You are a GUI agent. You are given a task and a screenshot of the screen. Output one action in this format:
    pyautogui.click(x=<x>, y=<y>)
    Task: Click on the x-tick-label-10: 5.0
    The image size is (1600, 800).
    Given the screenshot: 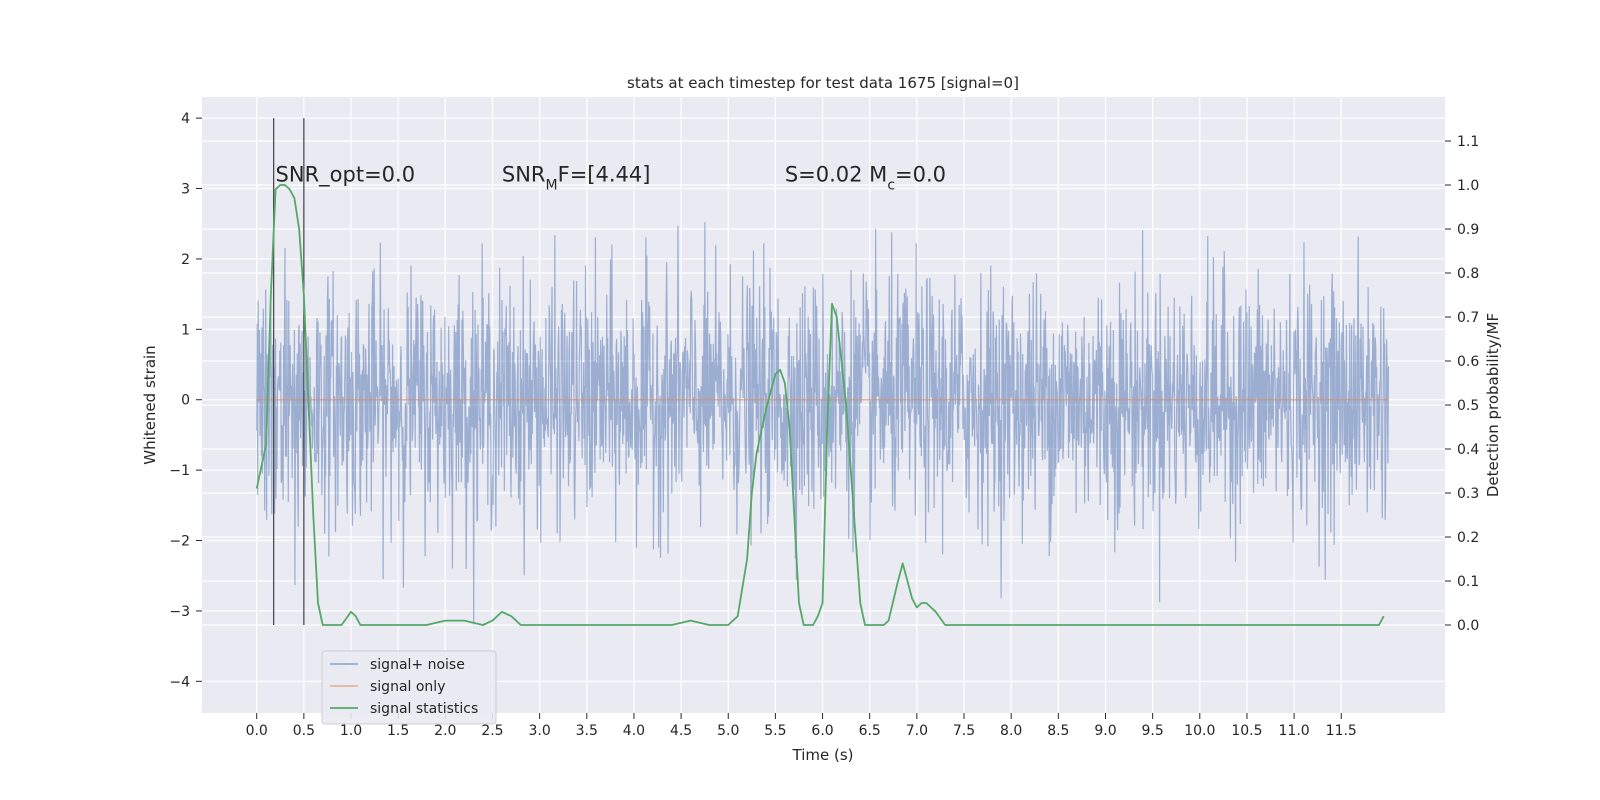 What is the action you would take?
    pyautogui.click(x=728, y=731)
    